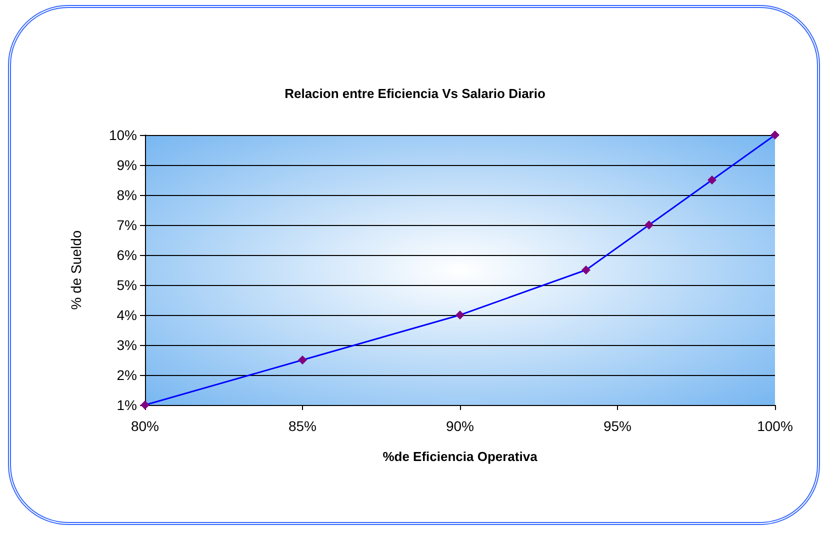  Describe the element at coordinates (76, 270) in the screenshot. I see `y-axis-title: % de Sueldo` at that location.